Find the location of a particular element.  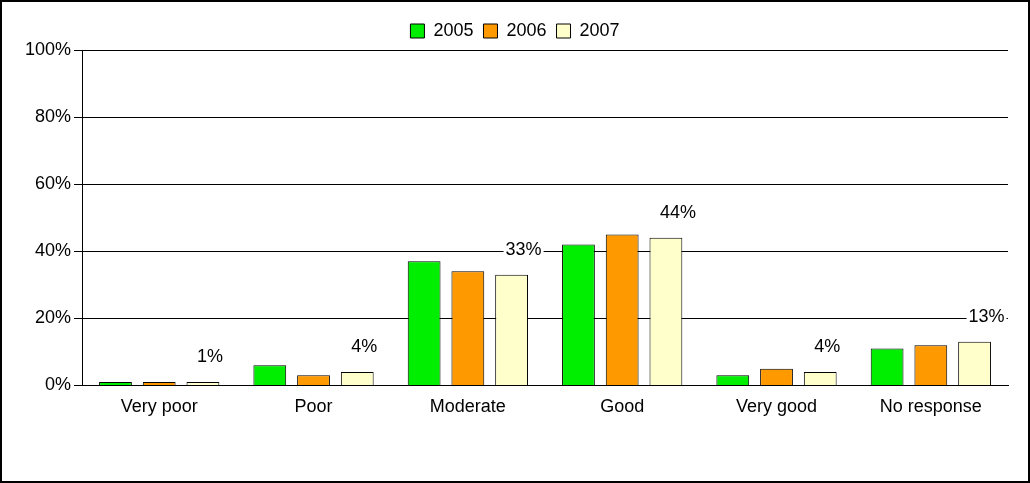

x-tick-label: Very good is located at coordinates (776, 406).